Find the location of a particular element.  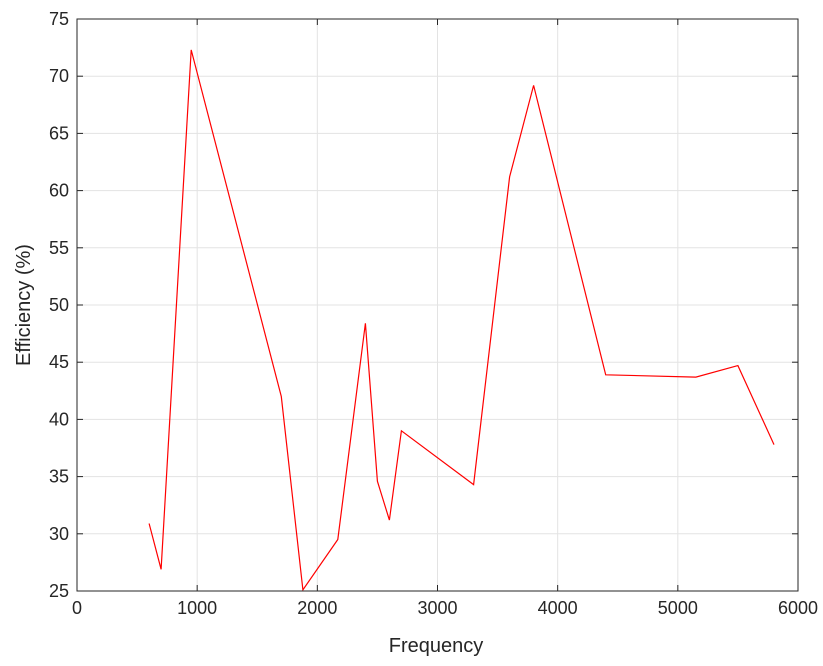

y-tick-label: 25 is located at coordinates (59, 591).